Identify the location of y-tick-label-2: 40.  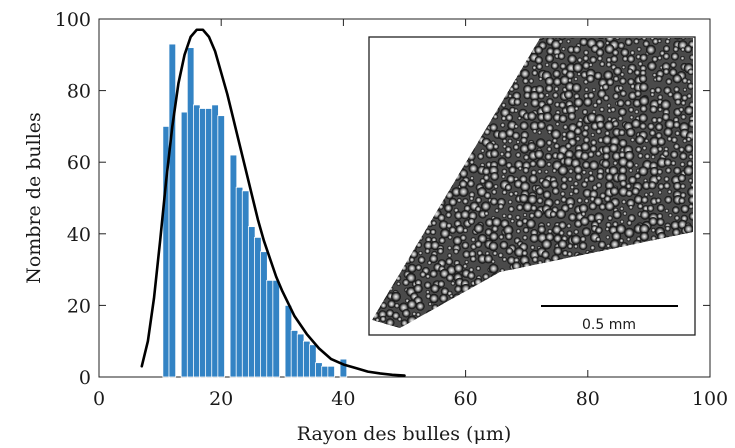
(79, 235).